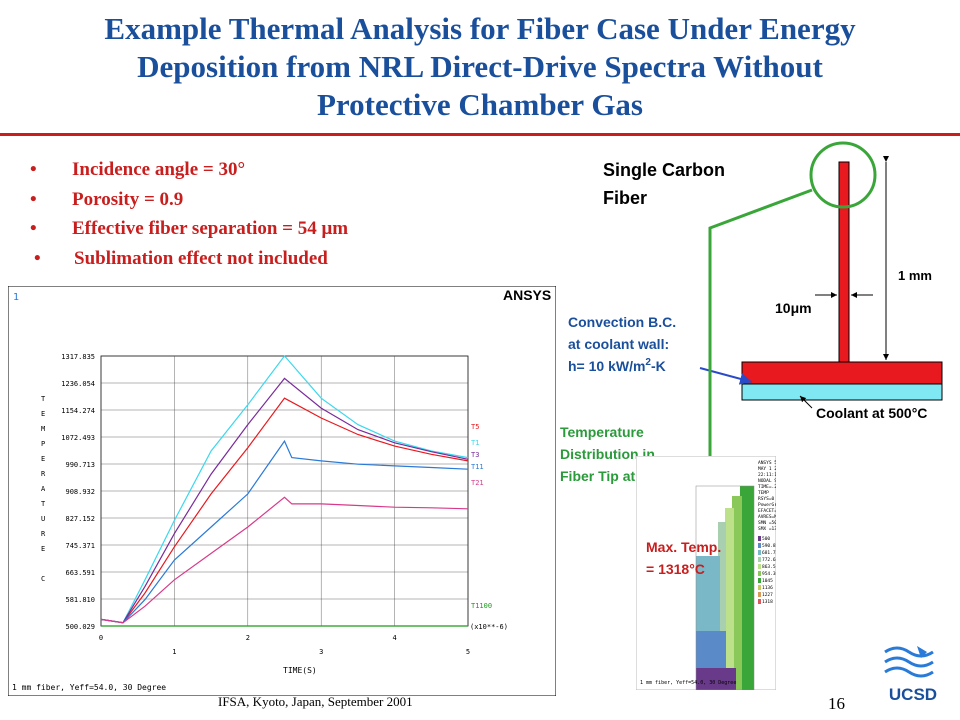  Describe the element at coordinates (767, 595) in the screenshot. I see `contour-legend-value: 1227` at that location.